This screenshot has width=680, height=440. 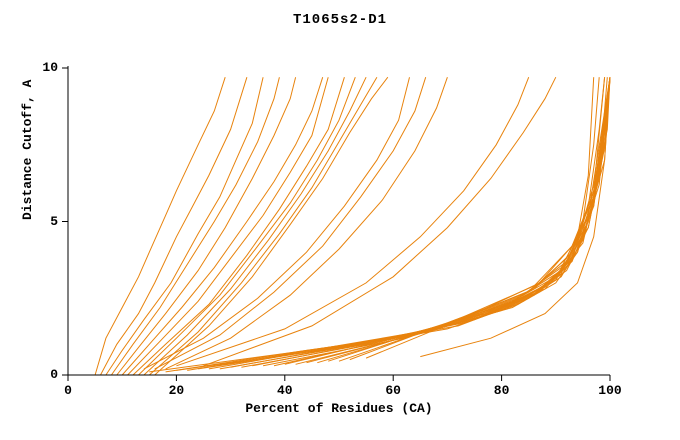 What do you see at coordinates (54, 221) in the screenshot?
I see `y-tick-label: 5` at bounding box center [54, 221].